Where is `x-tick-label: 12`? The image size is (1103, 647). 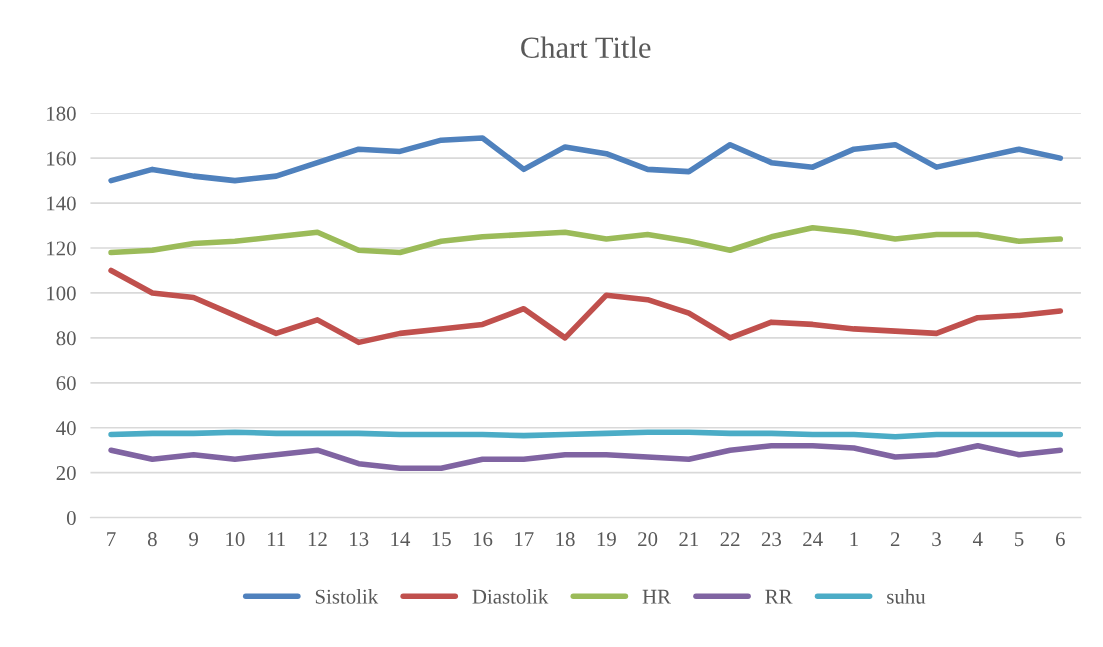 x-tick-label: 12 is located at coordinates (317, 539).